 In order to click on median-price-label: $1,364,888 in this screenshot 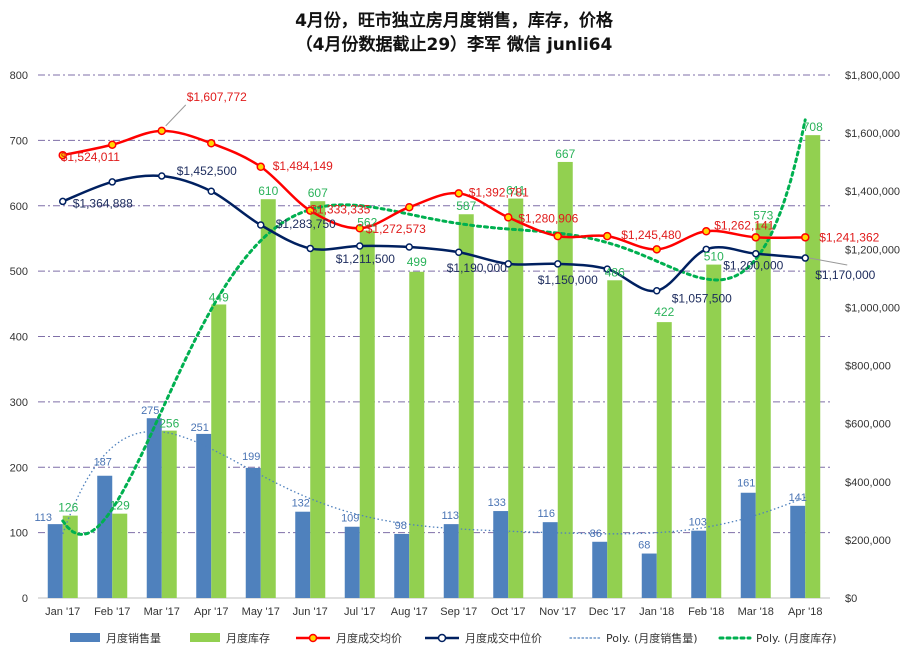, I will do `click(103, 203)`.